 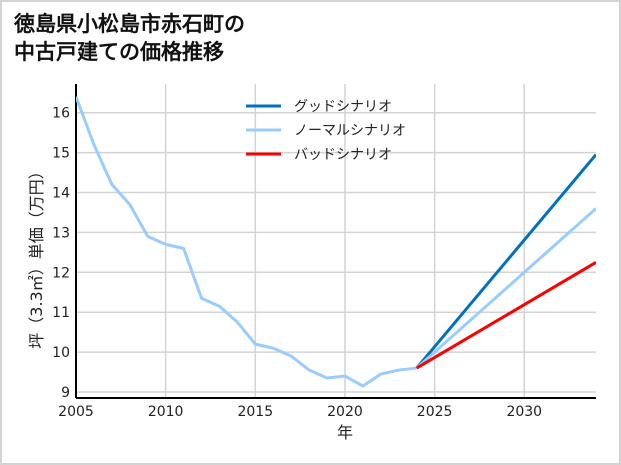 What do you see at coordinates (255, 412) in the screenshot?
I see `x-tick-label: 2015` at bounding box center [255, 412].